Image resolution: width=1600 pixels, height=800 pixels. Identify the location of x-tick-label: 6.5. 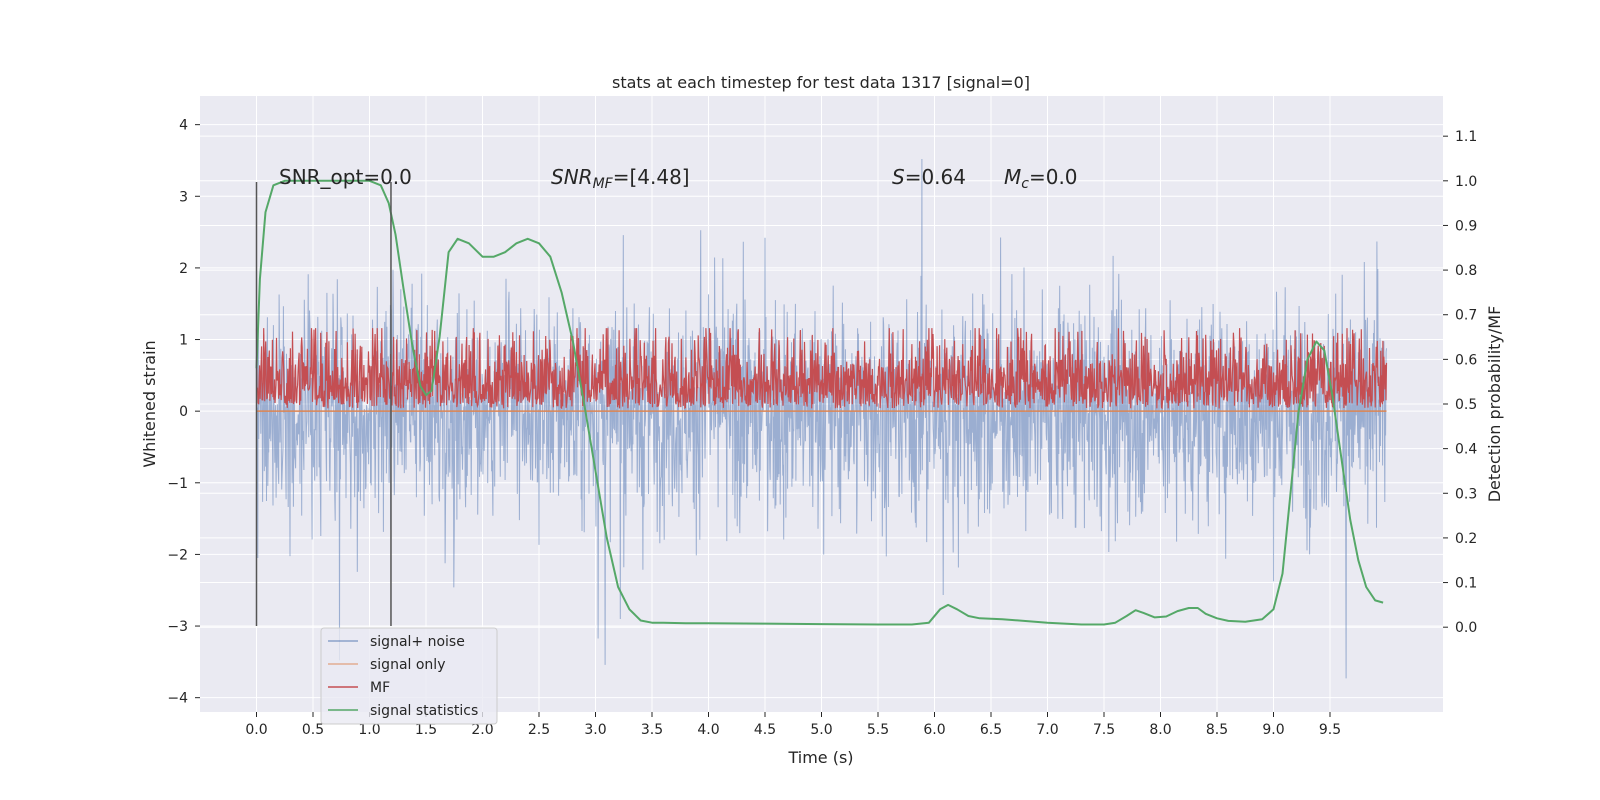
(991, 730).